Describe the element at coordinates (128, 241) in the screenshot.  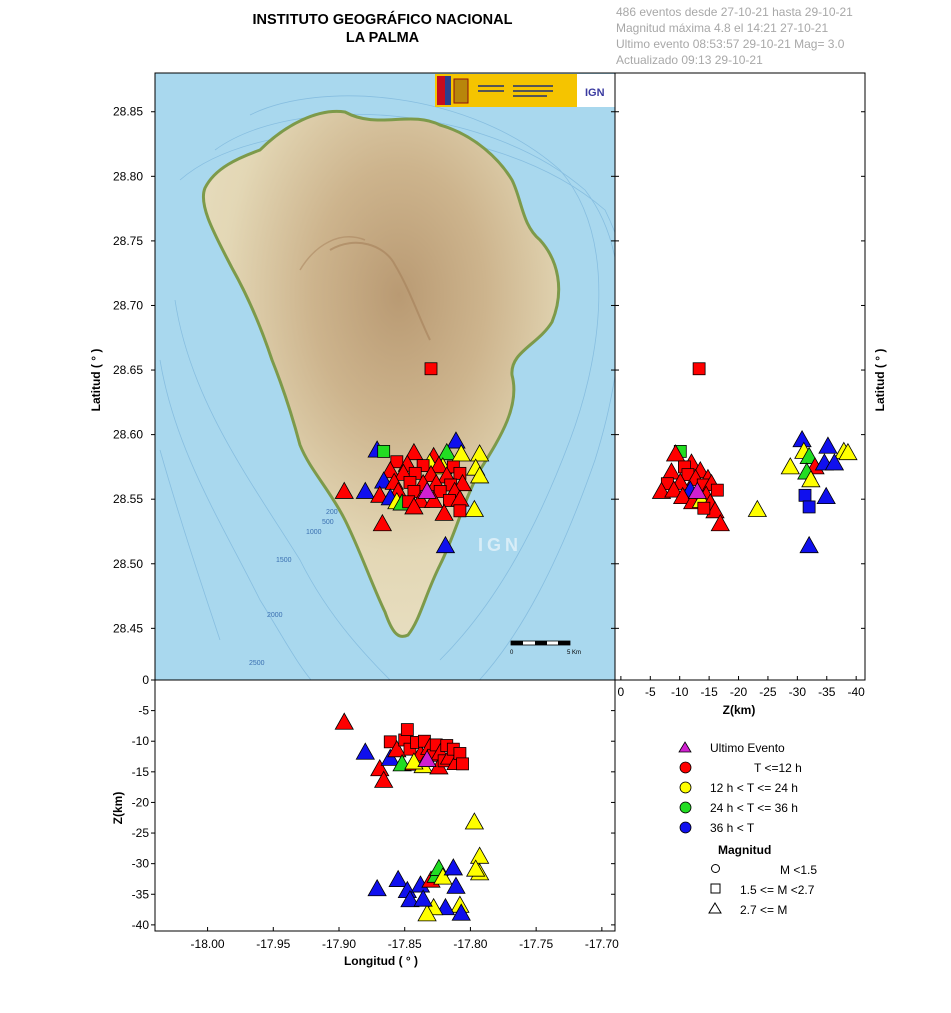
I see `lat-tick-label: 28.75` at that location.